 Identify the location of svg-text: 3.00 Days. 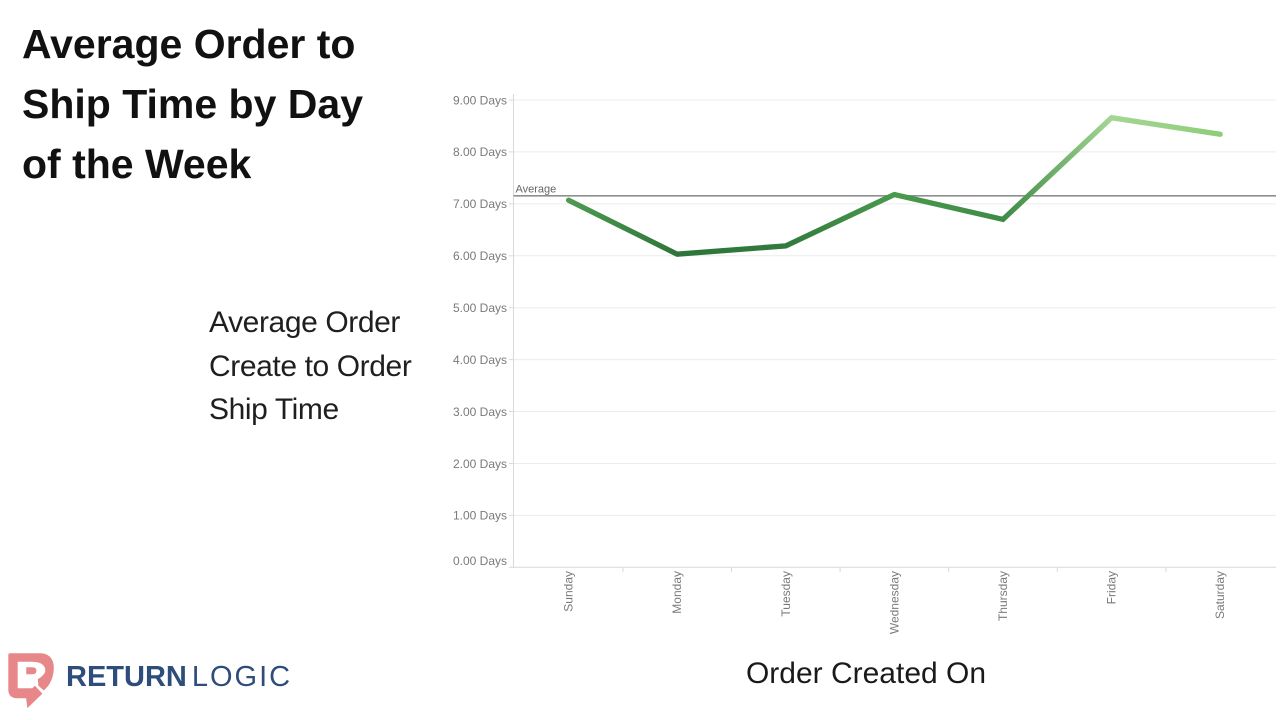
(480, 412).